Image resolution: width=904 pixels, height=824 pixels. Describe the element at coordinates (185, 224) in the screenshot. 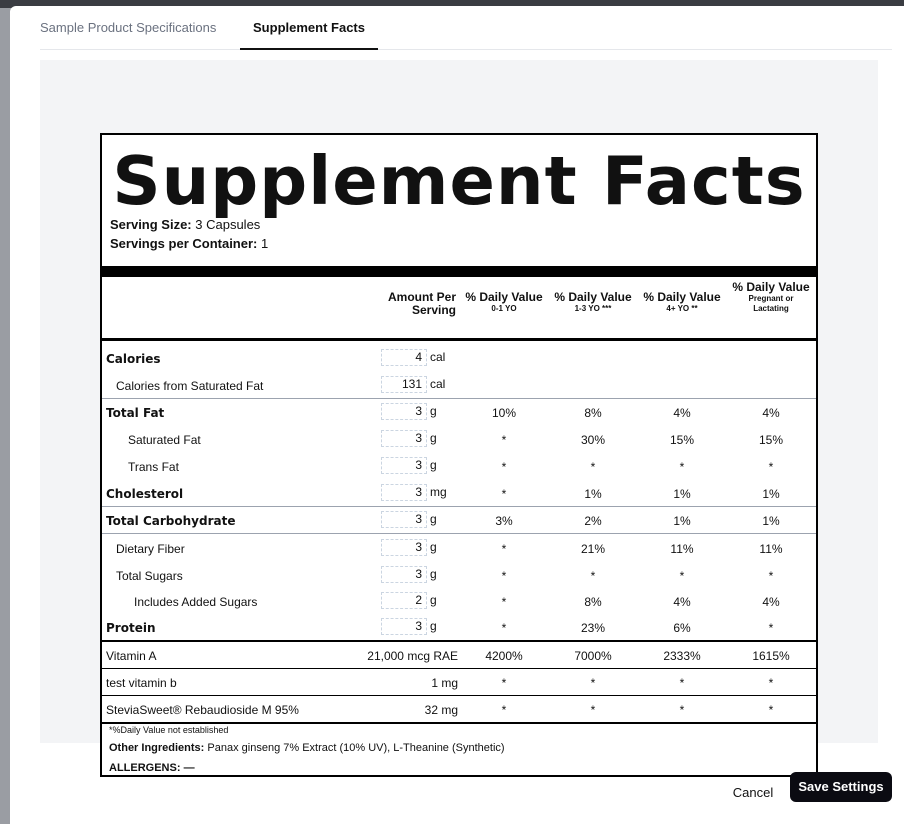

I see `serving-size: Serving Size: 3 Capsules` at that location.